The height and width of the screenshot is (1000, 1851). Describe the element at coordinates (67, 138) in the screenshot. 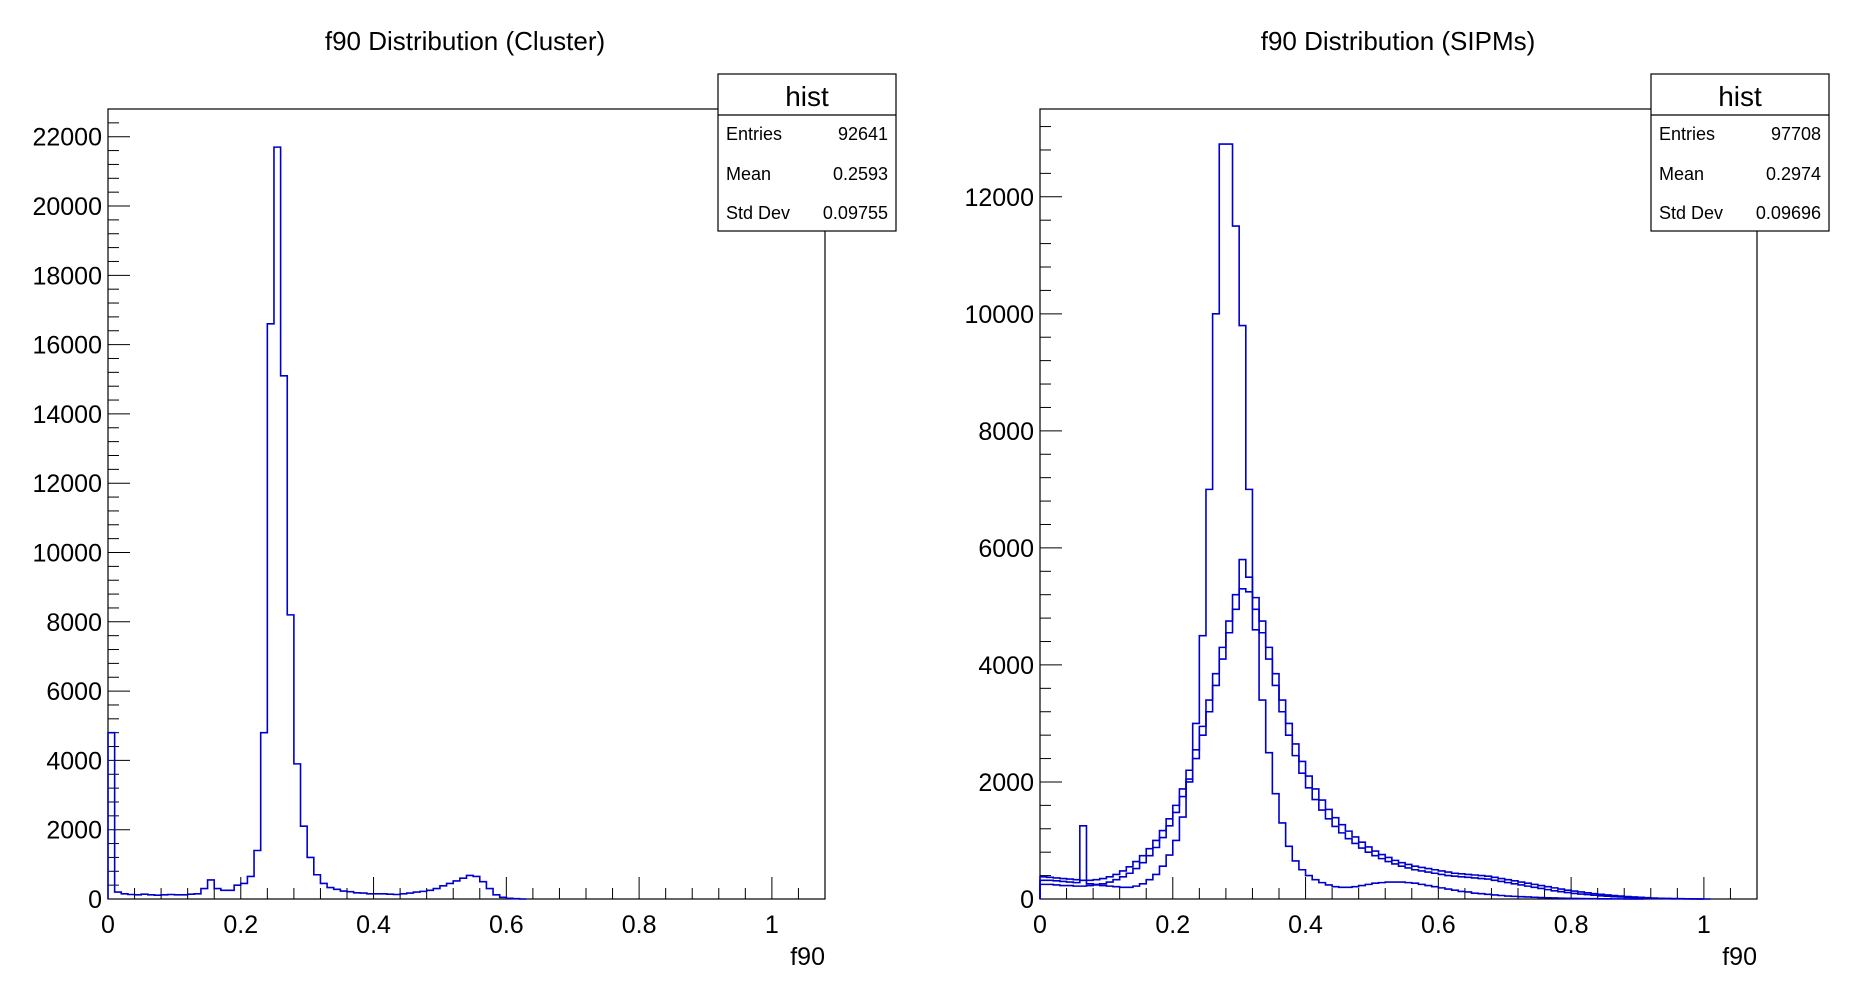

I see `y-tick-label: 22000` at that location.